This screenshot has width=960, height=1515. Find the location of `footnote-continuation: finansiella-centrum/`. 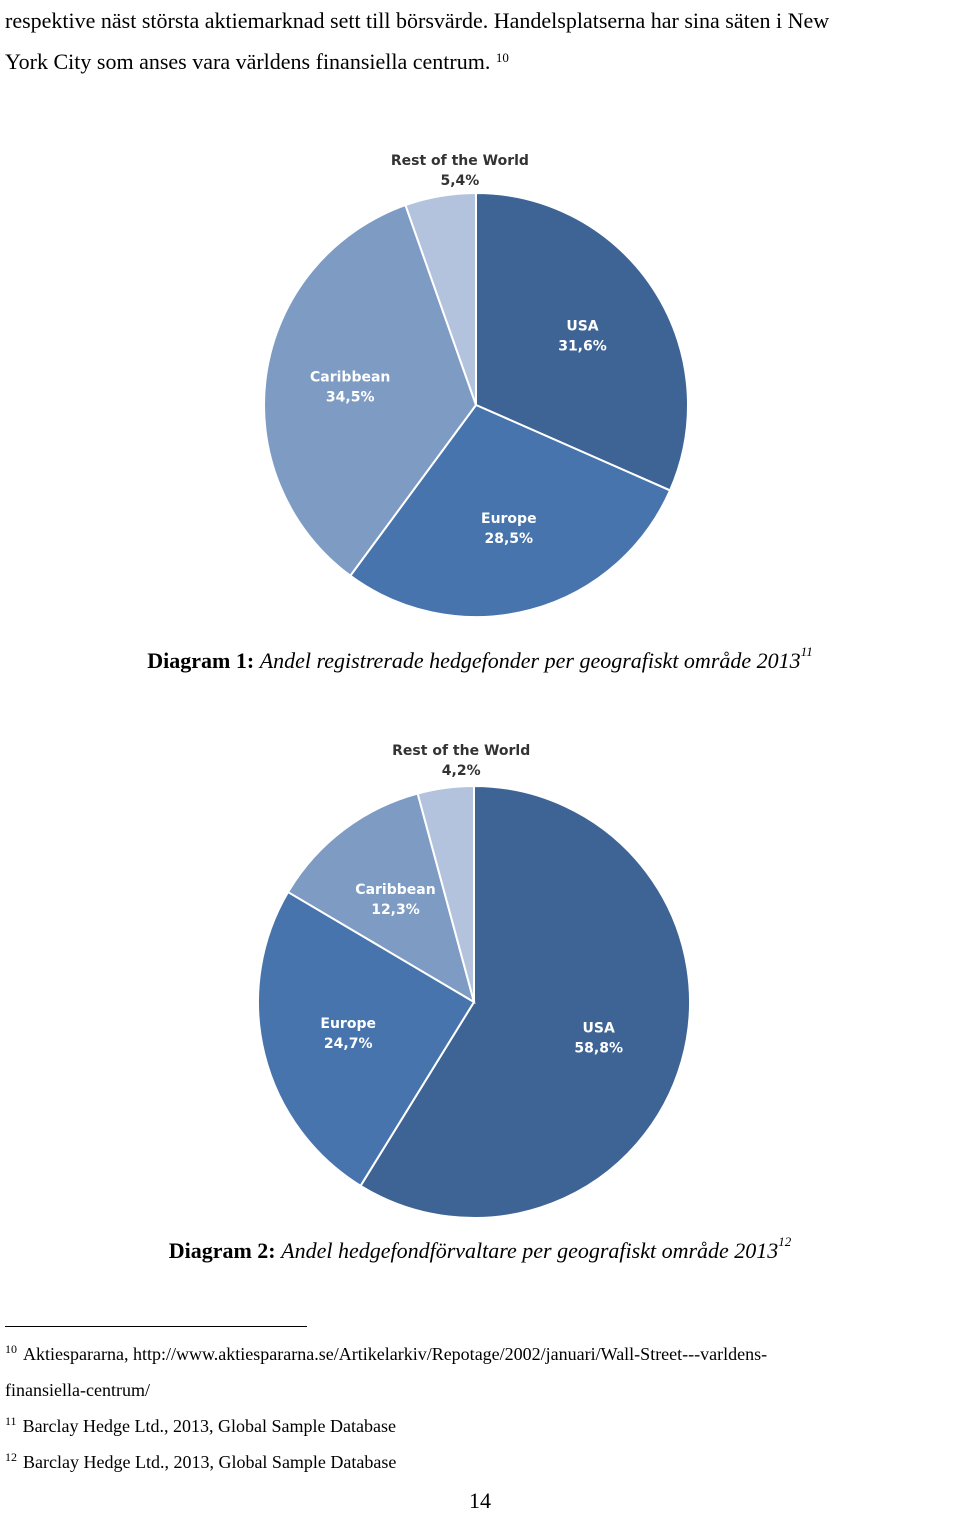

footnote-continuation: finansiella-centrum/ is located at coordinates (77, 1390).